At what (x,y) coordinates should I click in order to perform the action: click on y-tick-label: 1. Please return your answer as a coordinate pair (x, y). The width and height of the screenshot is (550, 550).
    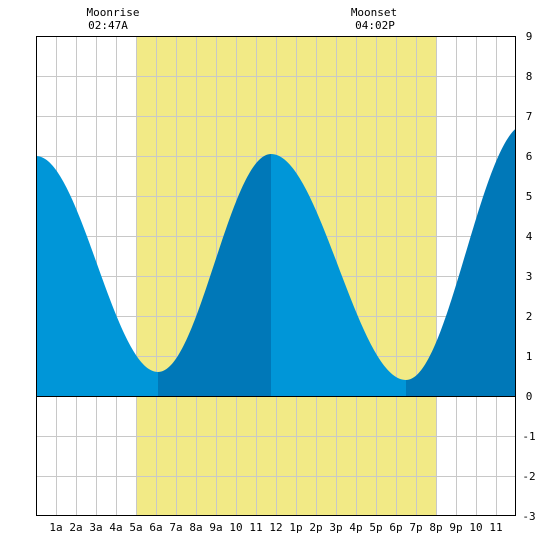
    Looking at the image, I should click on (529, 356).